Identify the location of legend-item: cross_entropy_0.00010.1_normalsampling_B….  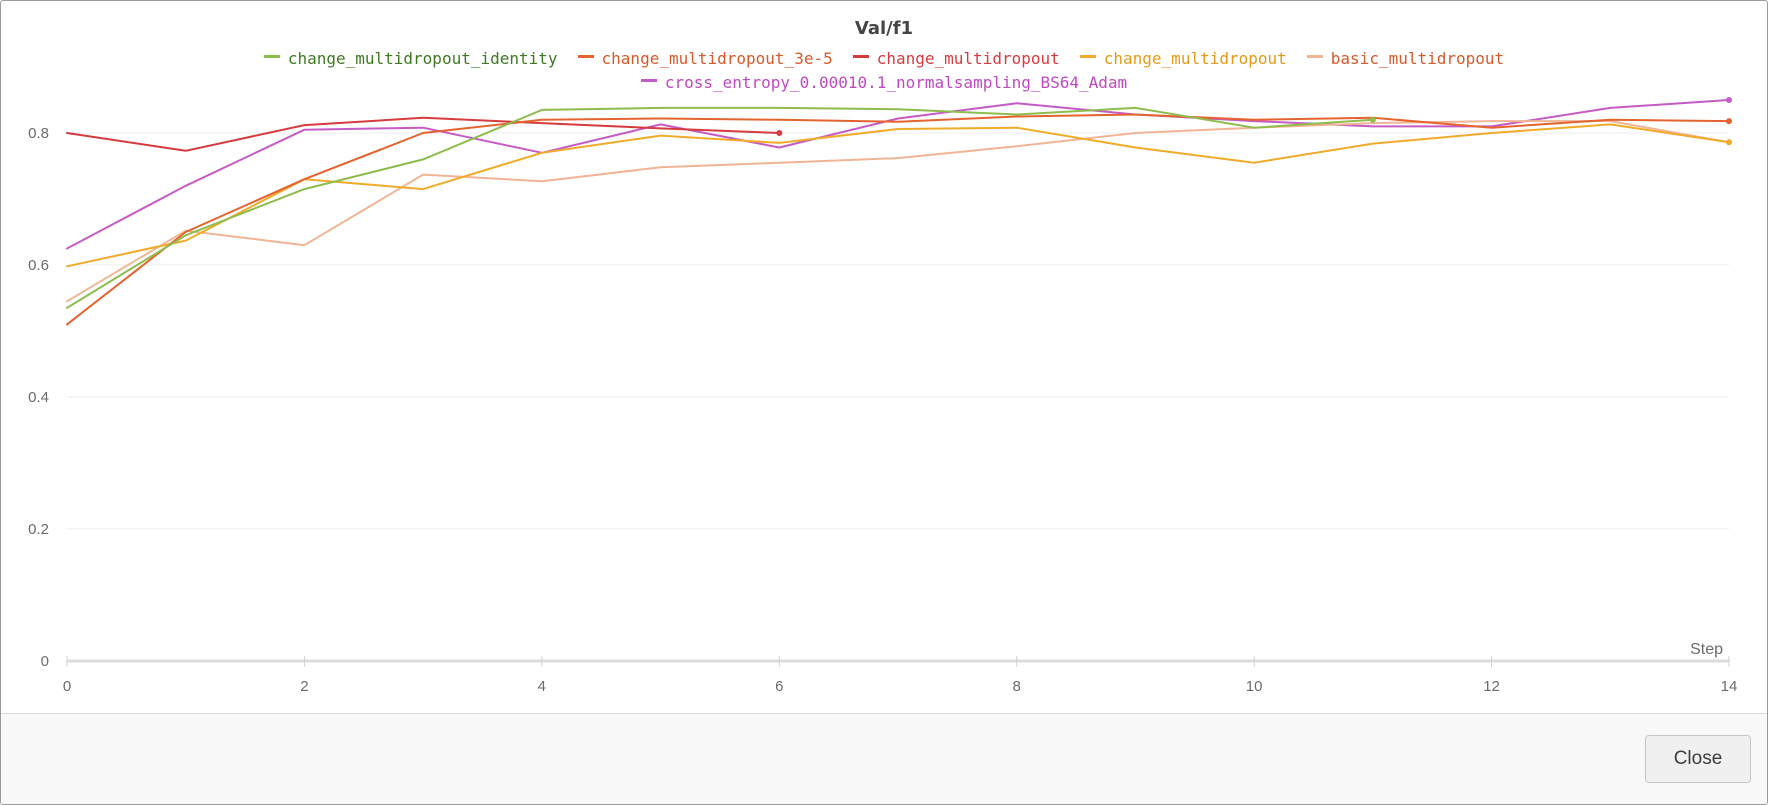
(884, 83).